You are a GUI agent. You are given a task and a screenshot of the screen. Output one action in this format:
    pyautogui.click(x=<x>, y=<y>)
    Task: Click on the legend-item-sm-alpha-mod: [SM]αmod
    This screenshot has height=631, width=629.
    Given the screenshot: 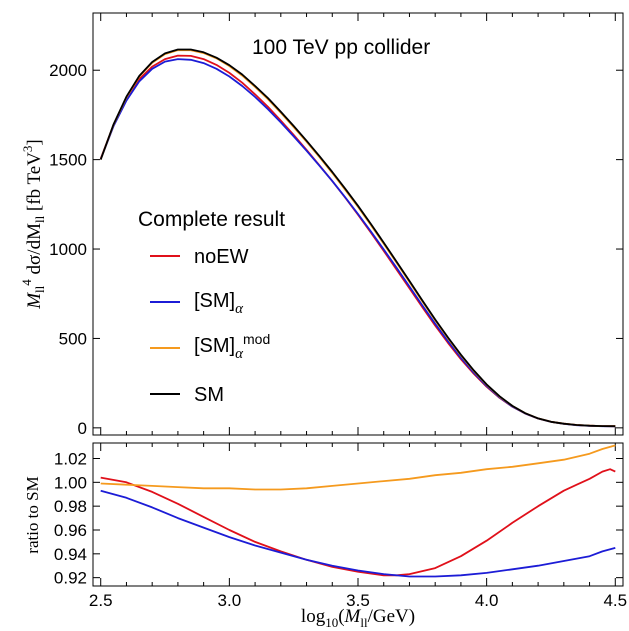 What is the action you would take?
    pyautogui.click(x=210, y=346)
    